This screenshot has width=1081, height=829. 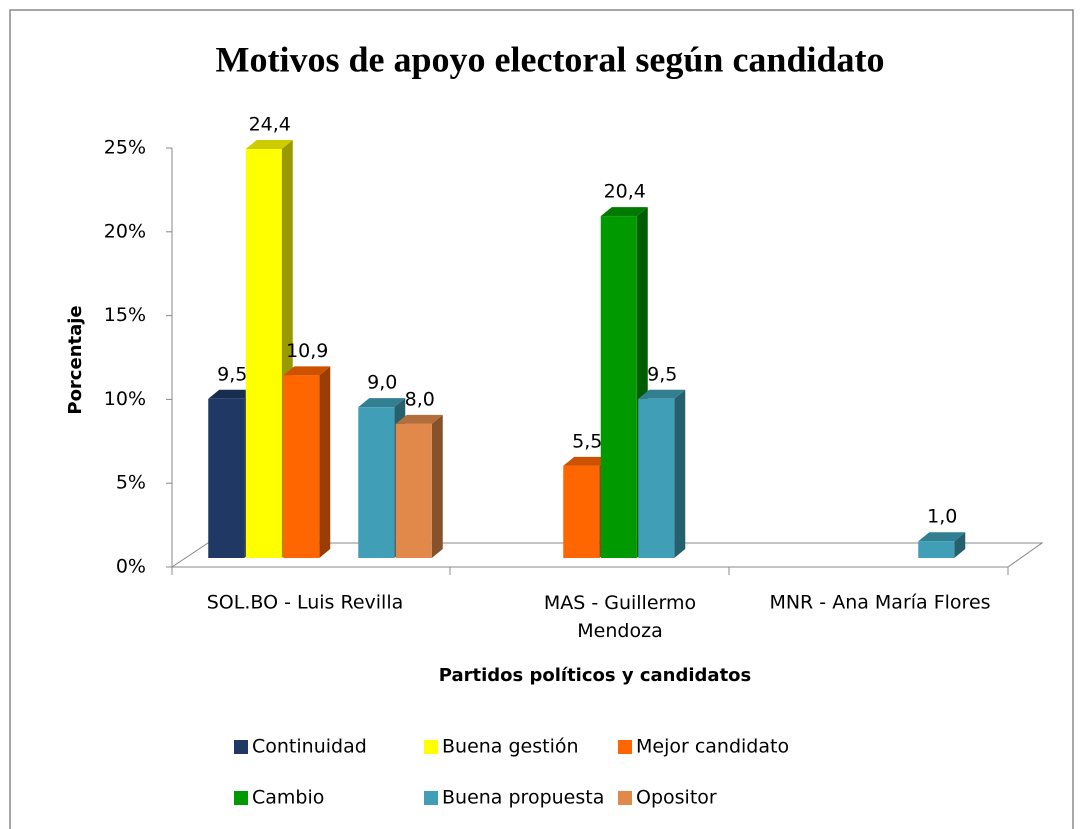 What do you see at coordinates (587, 441) in the screenshot?
I see `value-label: 5,5` at bounding box center [587, 441].